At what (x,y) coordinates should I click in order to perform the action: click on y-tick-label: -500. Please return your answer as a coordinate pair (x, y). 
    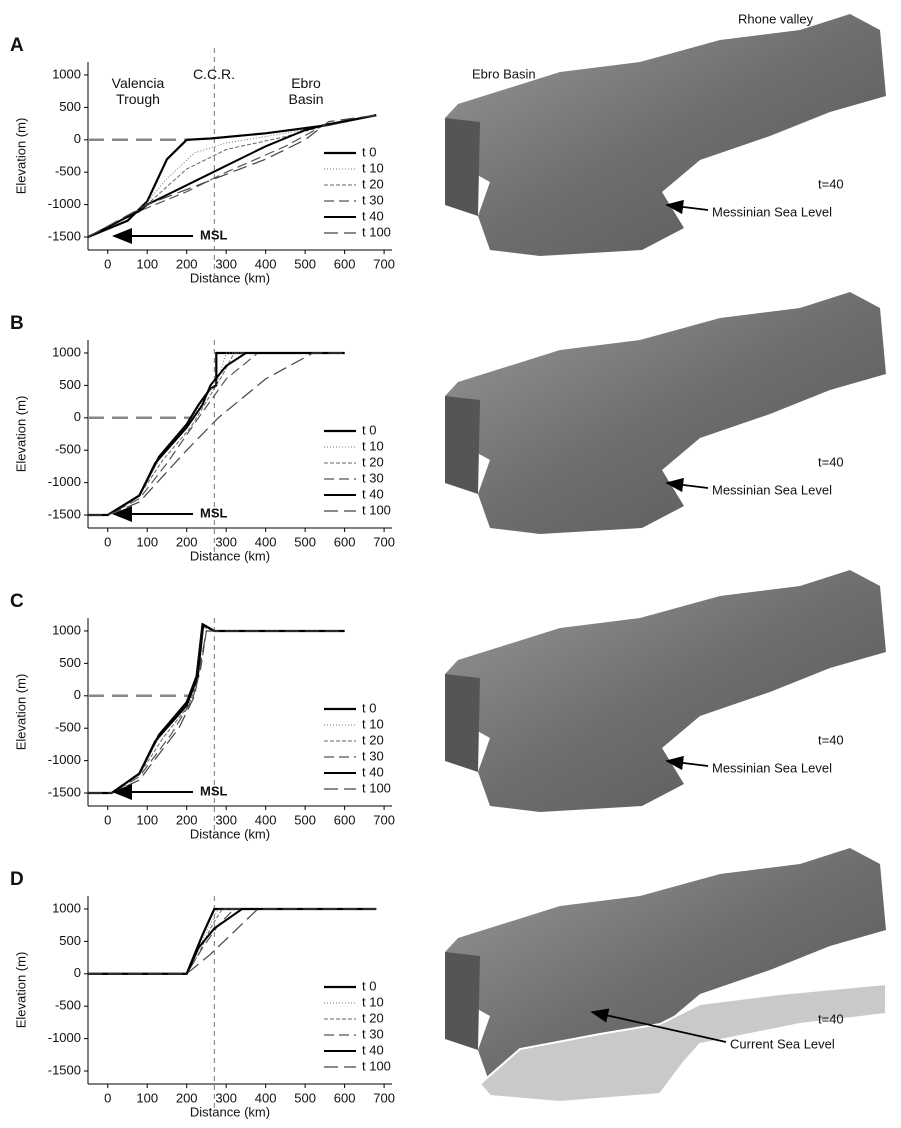
    Looking at the image, I should click on (68, 1005).